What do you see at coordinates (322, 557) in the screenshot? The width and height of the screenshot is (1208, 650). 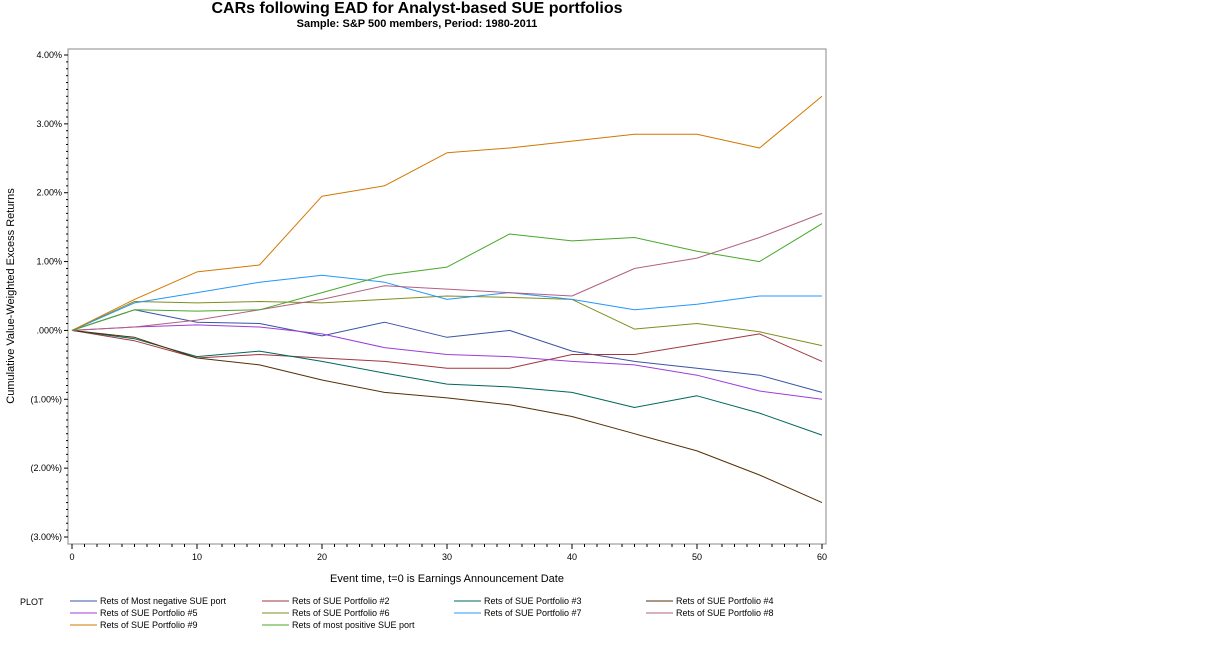 I see `x-tick-label: 20` at bounding box center [322, 557].